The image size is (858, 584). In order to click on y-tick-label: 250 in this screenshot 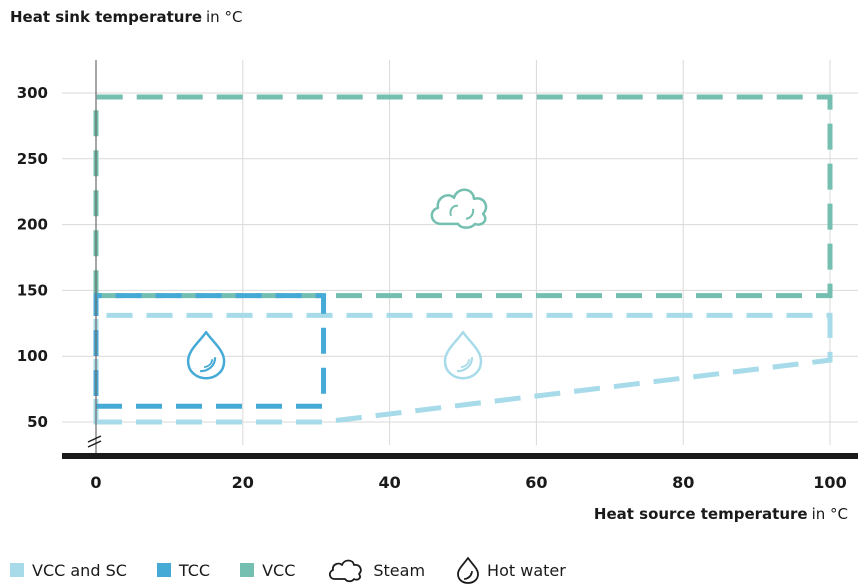, I will do `click(32, 159)`.